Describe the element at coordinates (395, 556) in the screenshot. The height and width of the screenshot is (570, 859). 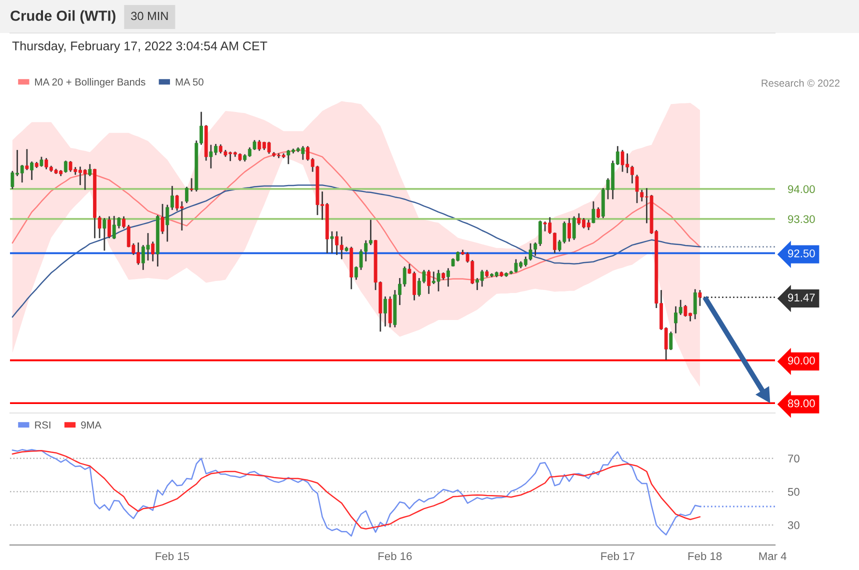
I see `x-tick-label: Feb 16` at that location.